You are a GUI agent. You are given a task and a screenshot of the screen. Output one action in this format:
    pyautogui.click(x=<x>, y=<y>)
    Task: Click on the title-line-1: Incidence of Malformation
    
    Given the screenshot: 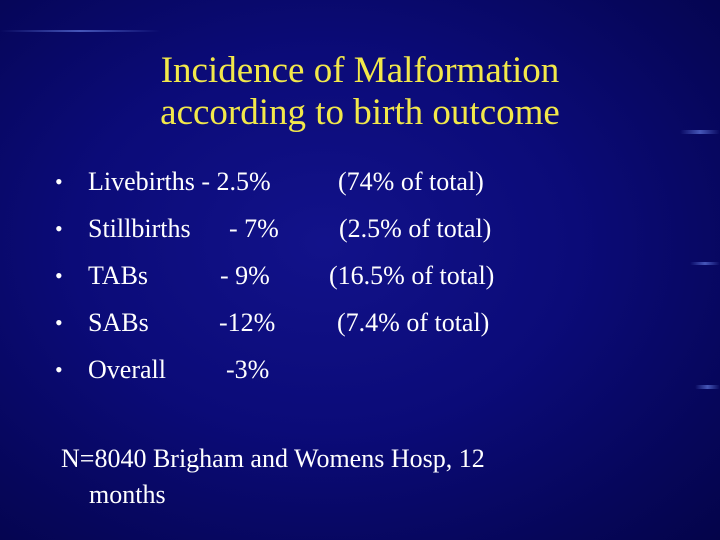 What is the action you would take?
    pyautogui.click(x=360, y=70)
    